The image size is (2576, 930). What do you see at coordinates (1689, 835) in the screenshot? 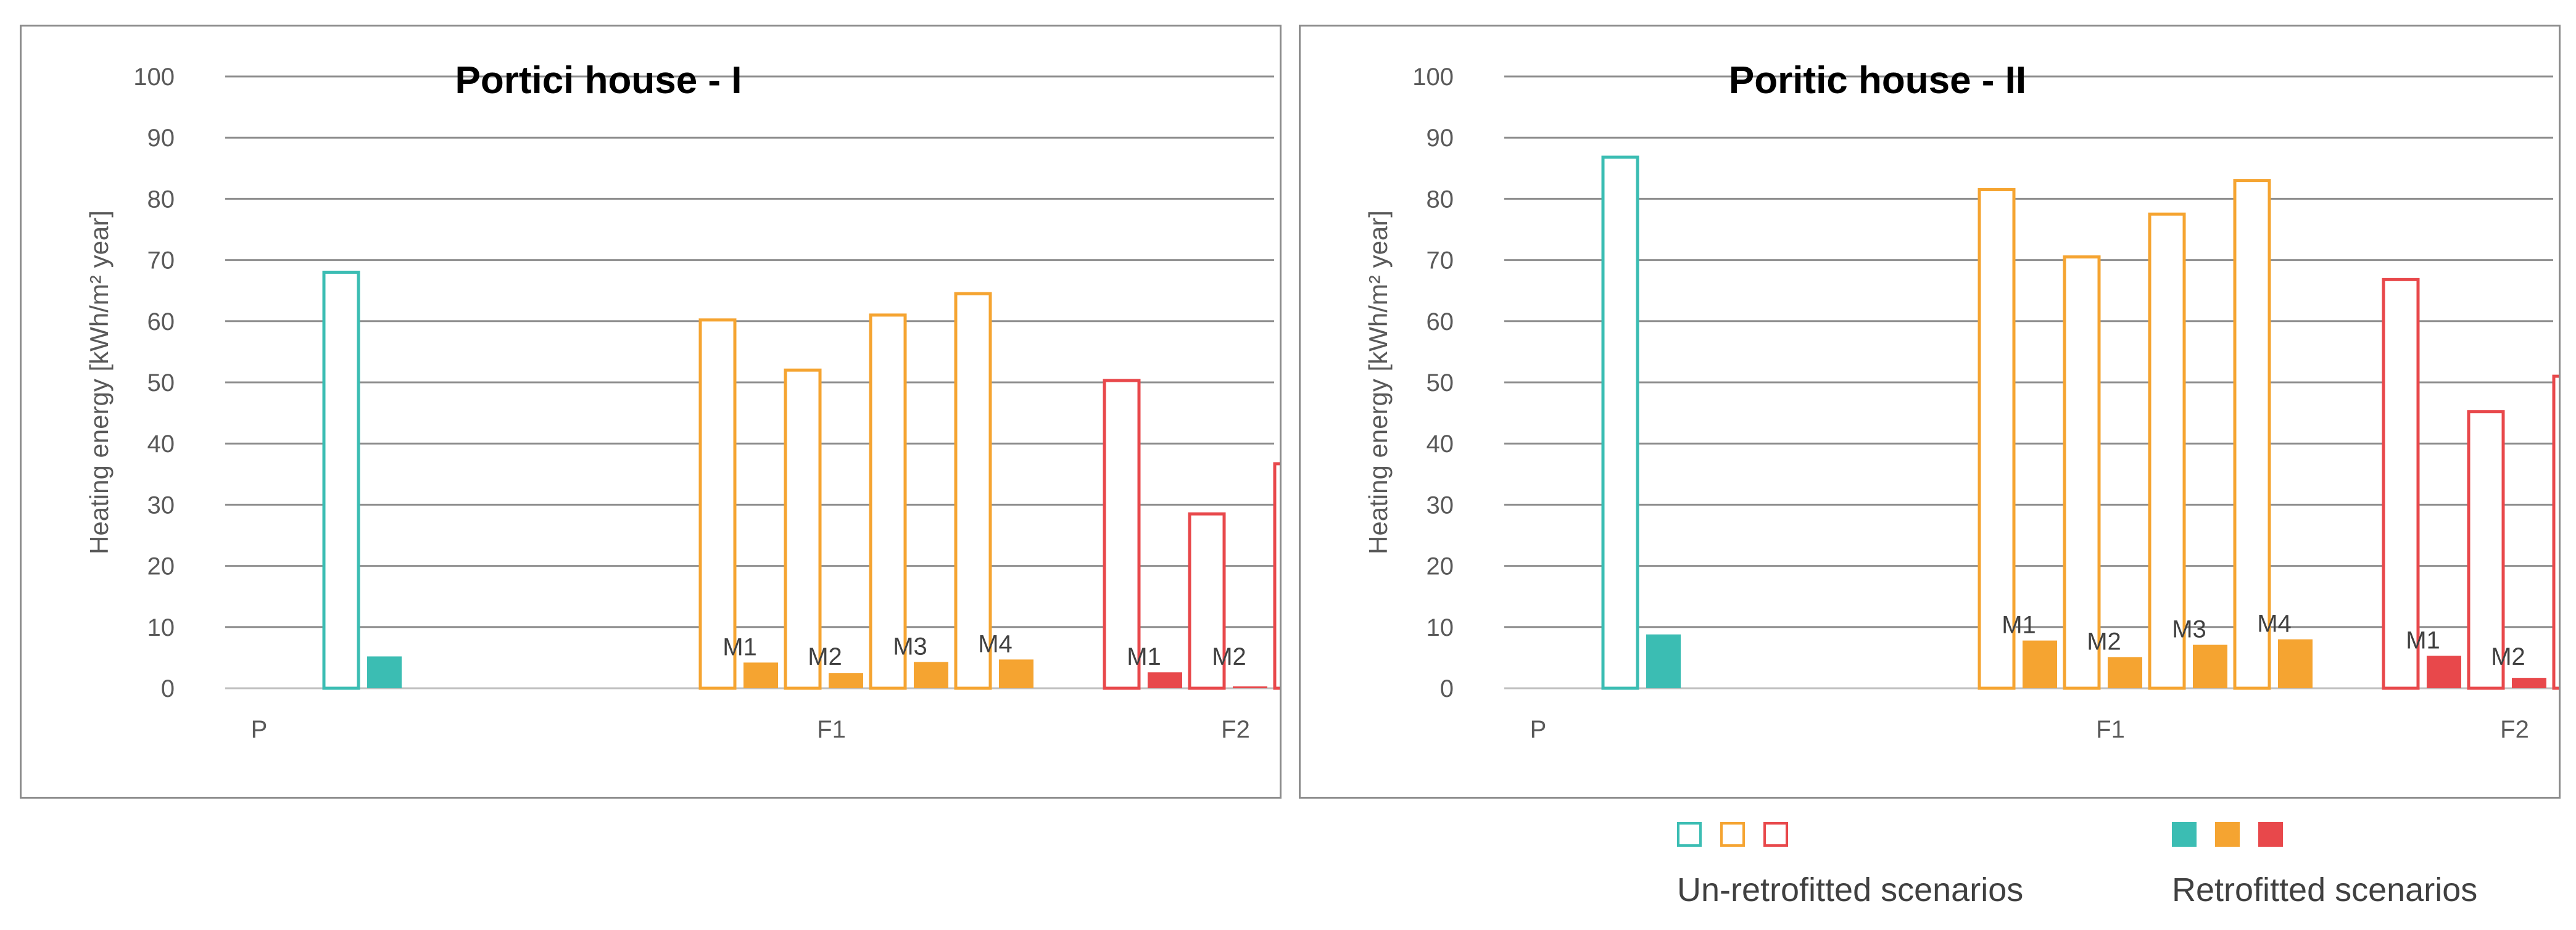
I see `legend-swatch-unretrofitted-p` at bounding box center [1689, 835].